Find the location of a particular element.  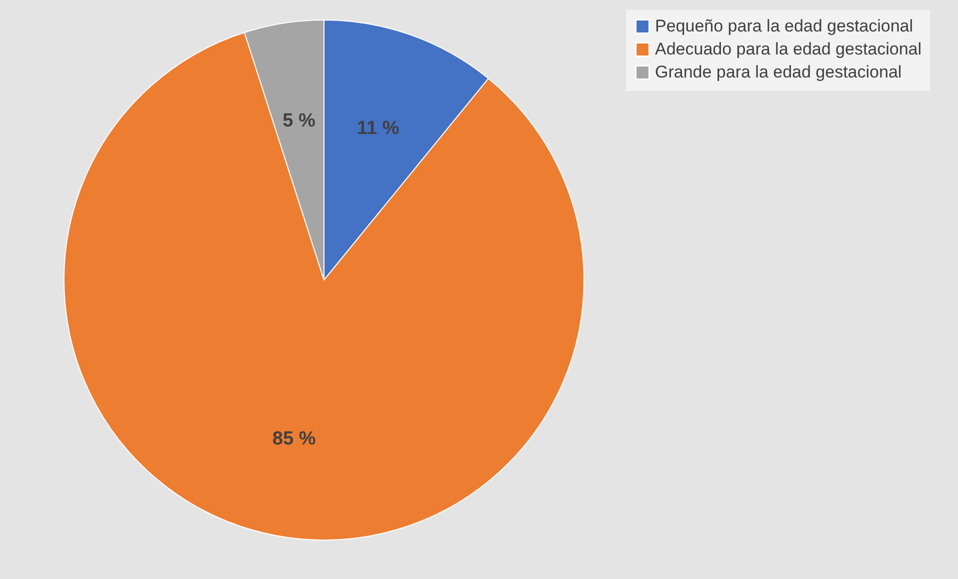

data-label: 11 % is located at coordinates (378, 129).